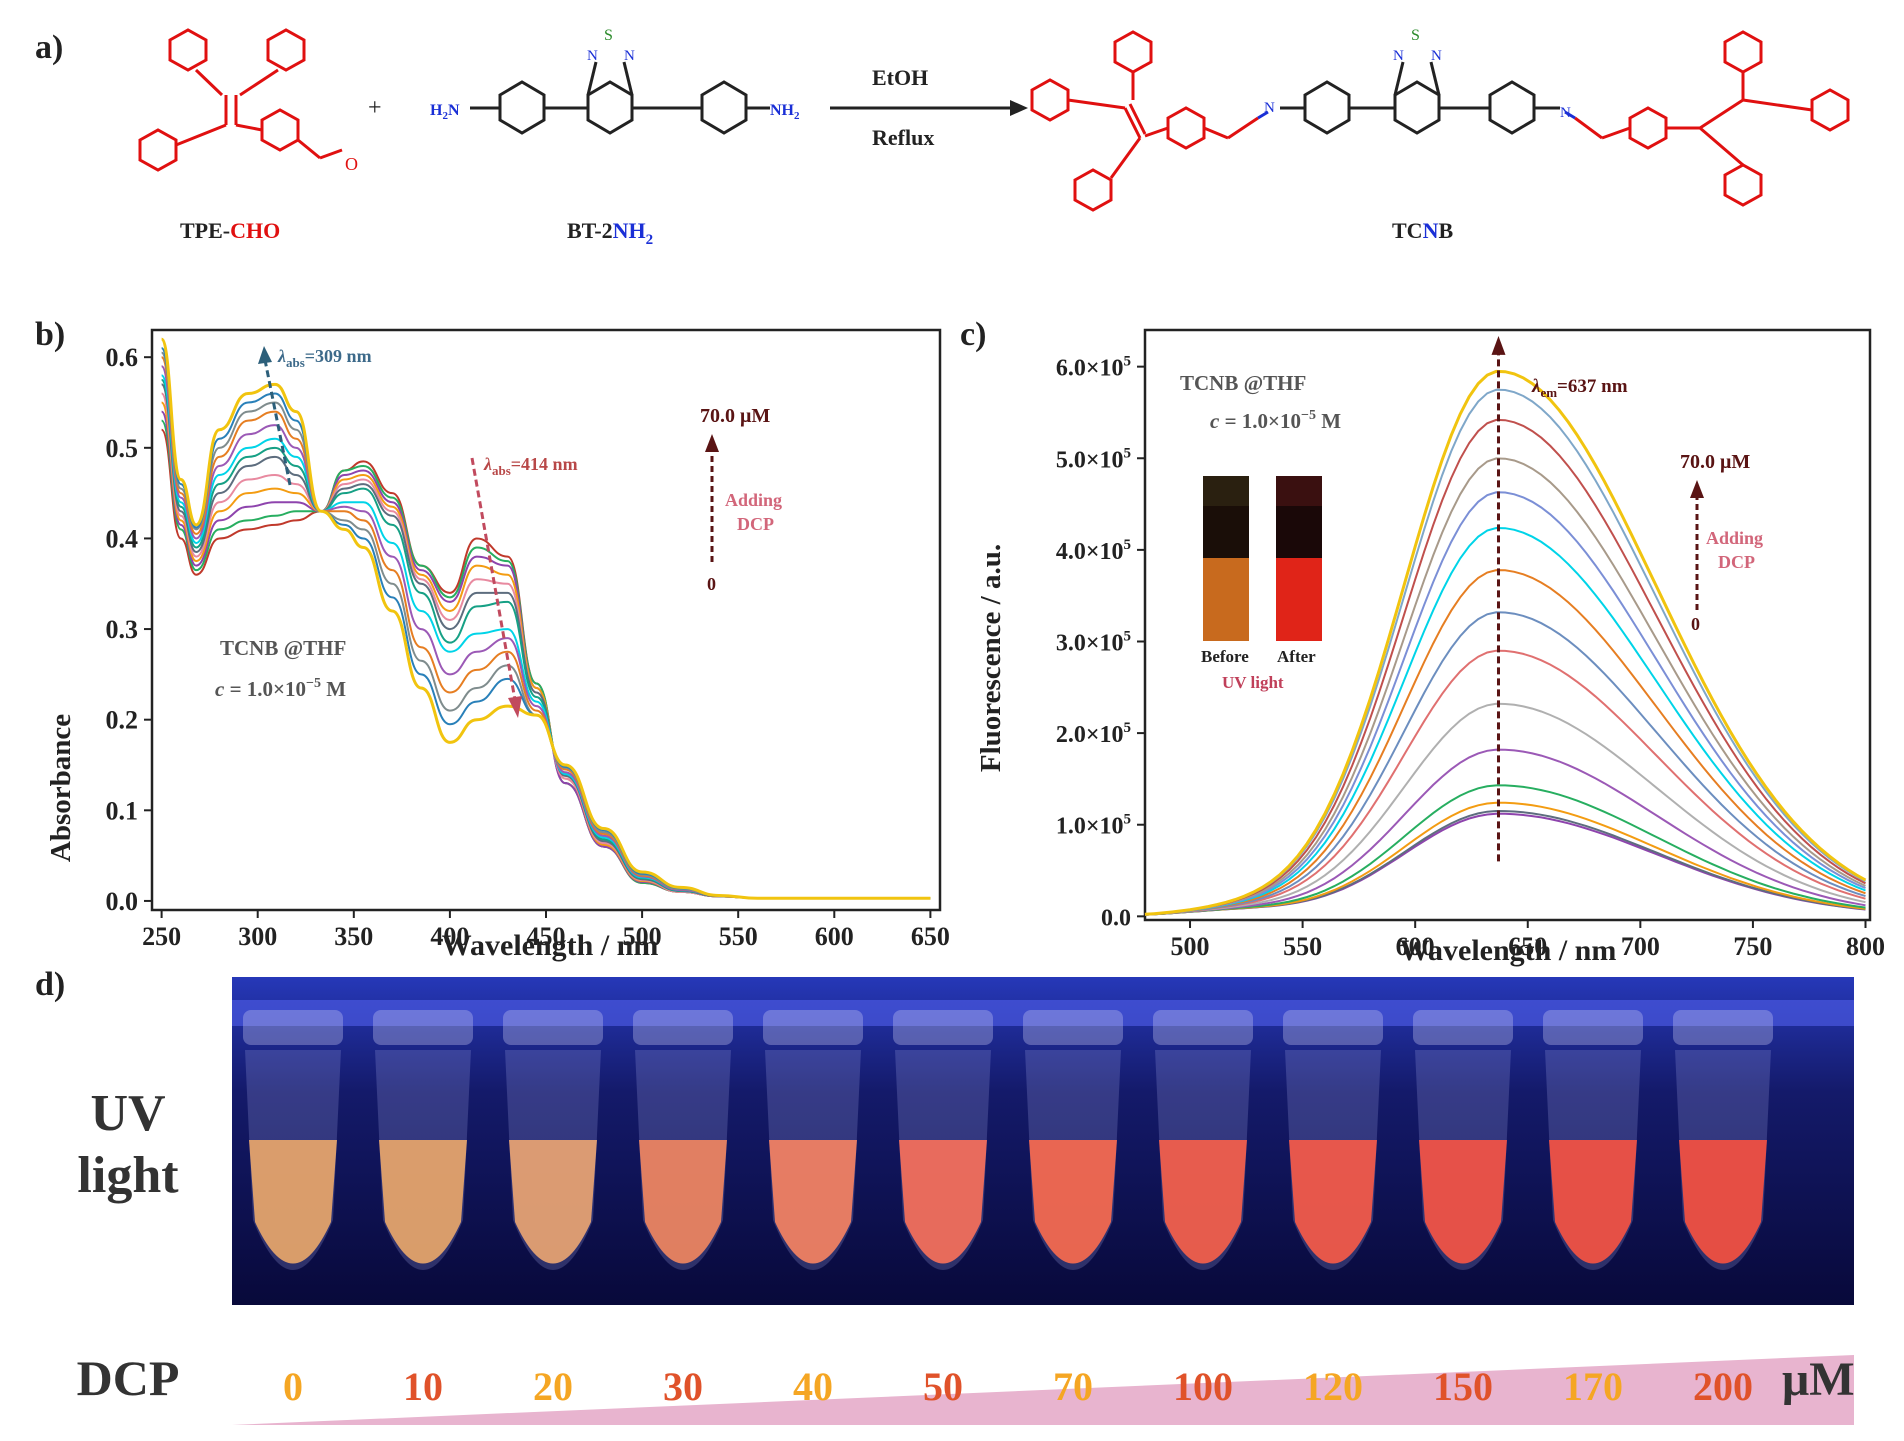 This screenshot has height=1441, width=1904. I want to click on b-y-tick-label: 0.4, so click(122, 538).